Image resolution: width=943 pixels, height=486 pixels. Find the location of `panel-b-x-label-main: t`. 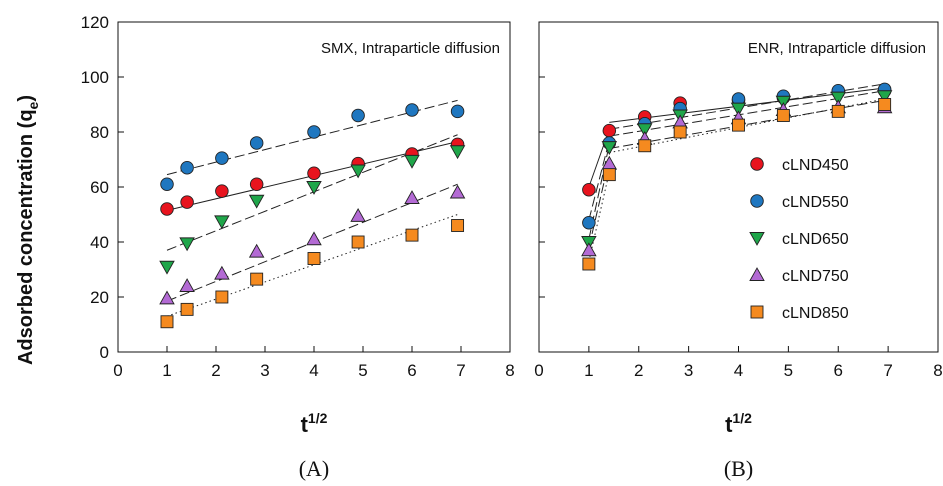

panel-b-x-label-main: t is located at coordinates (729, 424).